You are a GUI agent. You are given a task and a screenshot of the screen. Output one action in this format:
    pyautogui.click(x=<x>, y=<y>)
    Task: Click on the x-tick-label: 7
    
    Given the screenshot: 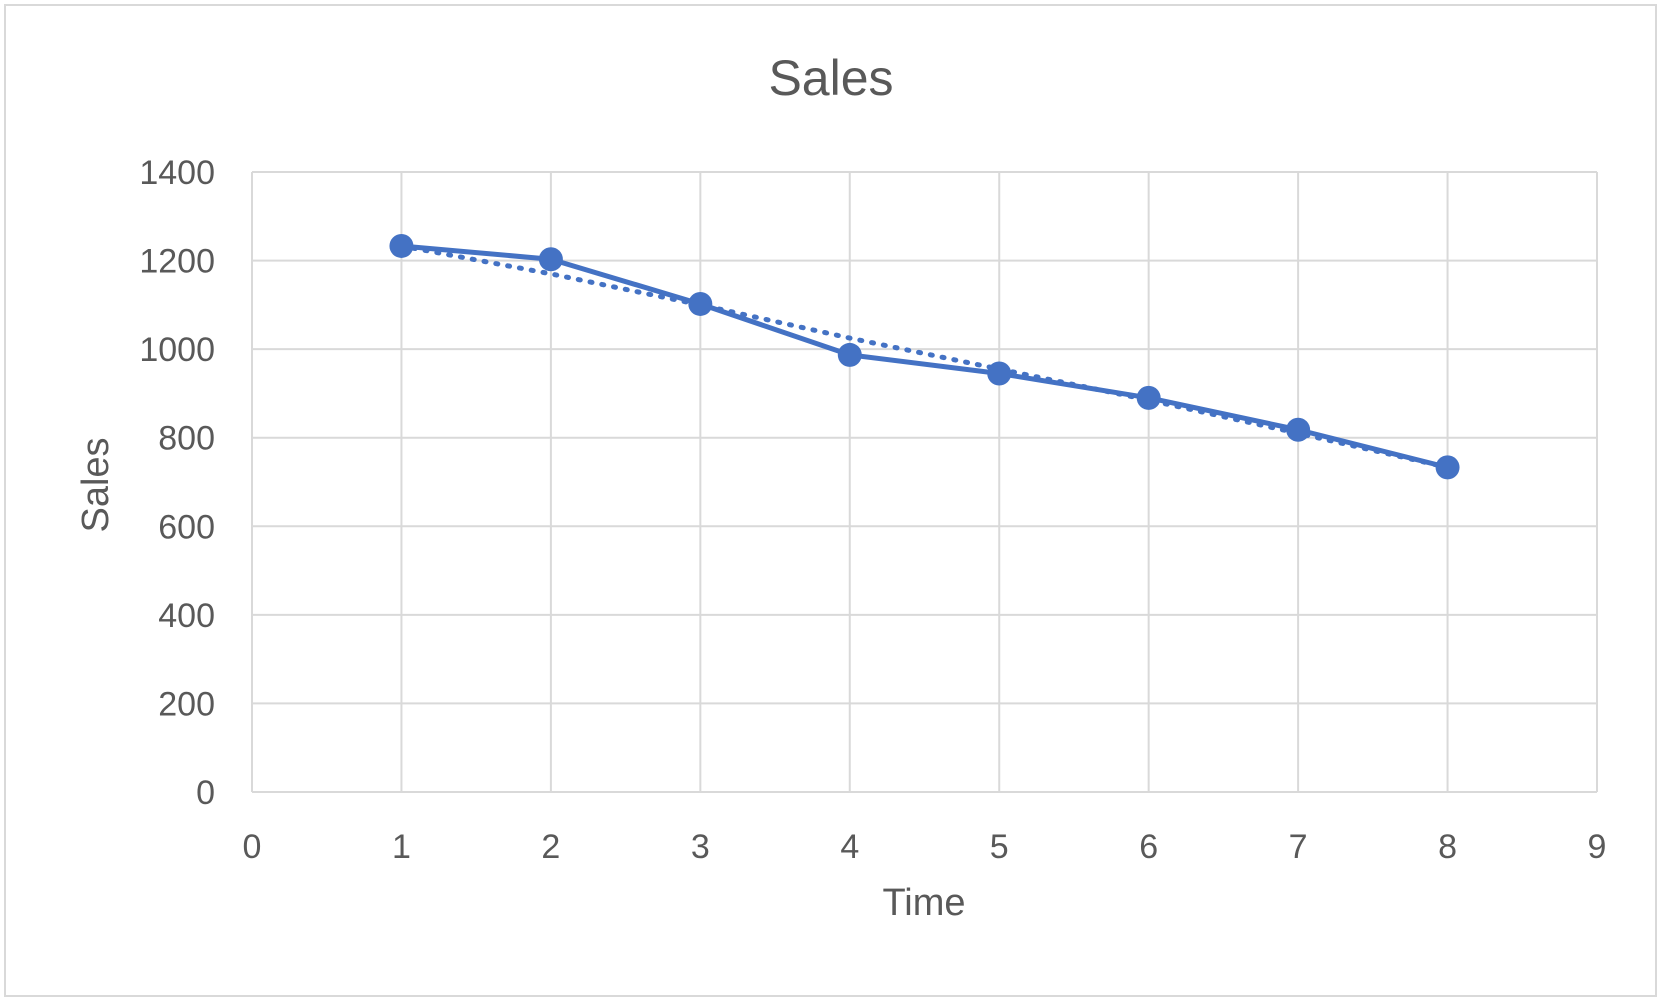 What is the action you would take?
    pyautogui.click(x=1298, y=847)
    